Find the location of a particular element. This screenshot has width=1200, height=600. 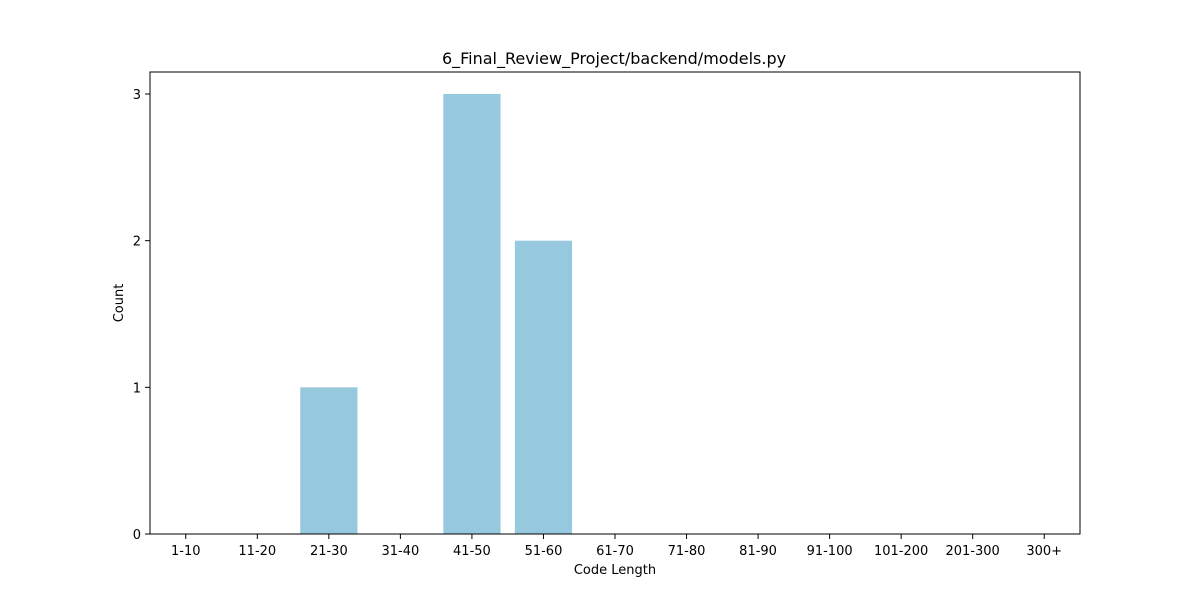

chart-title: 6_Final_Review_Project/backend/models.py is located at coordinates (614, 59).